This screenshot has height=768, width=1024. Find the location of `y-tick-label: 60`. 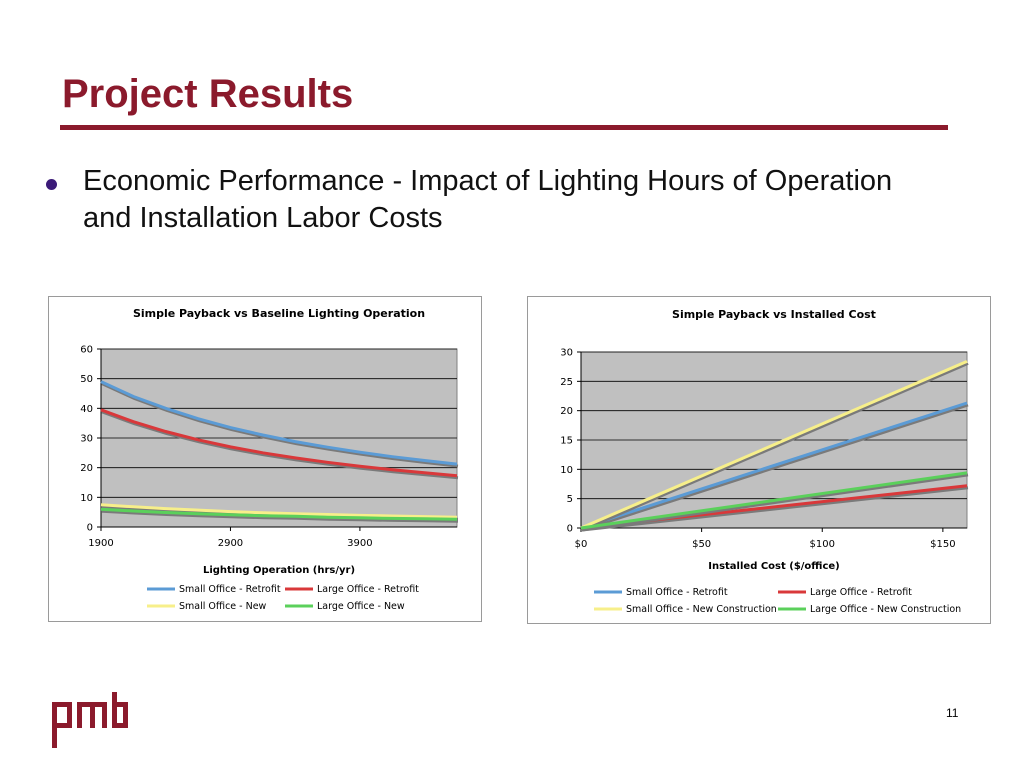

y-tick-label: 60 is located at coordinates (86, 350).